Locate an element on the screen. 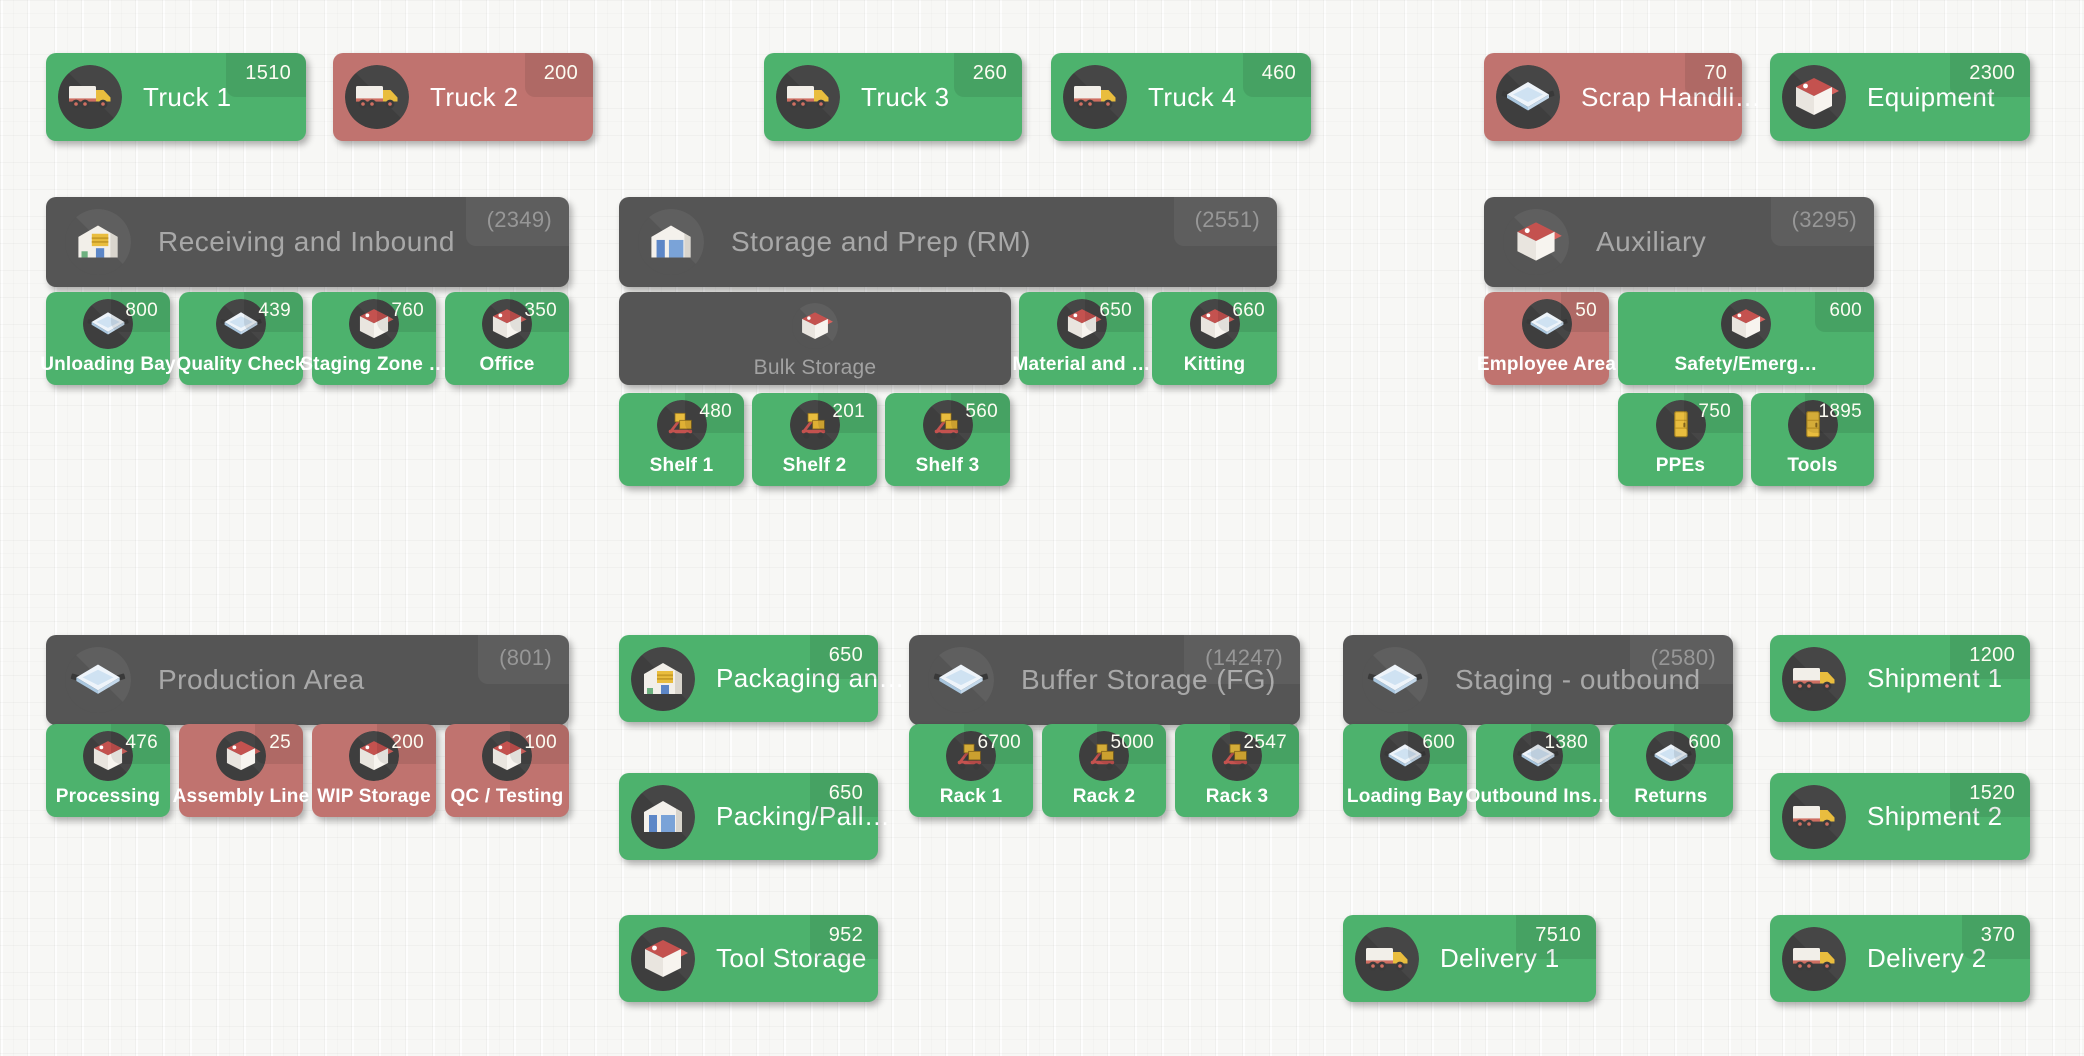 Image resolution: width=2084 pixels, height=1056 pixels. zone-label: Rack 2 is located at coordinates (1104, 796).